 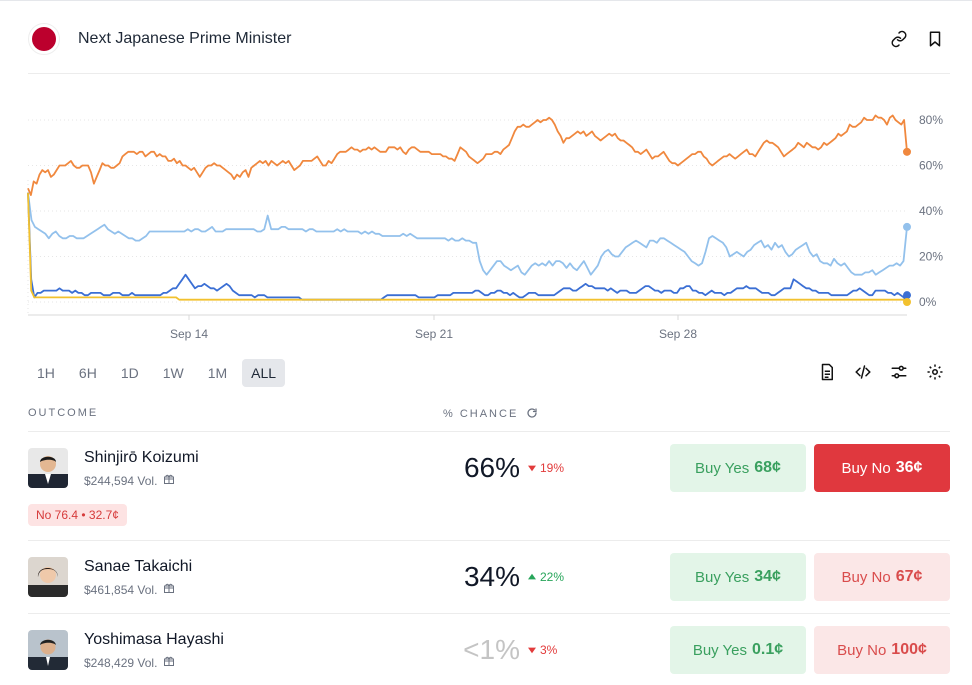 I want to click on outcome-volume: $461,854 Vol., so click(x=129, y=589).